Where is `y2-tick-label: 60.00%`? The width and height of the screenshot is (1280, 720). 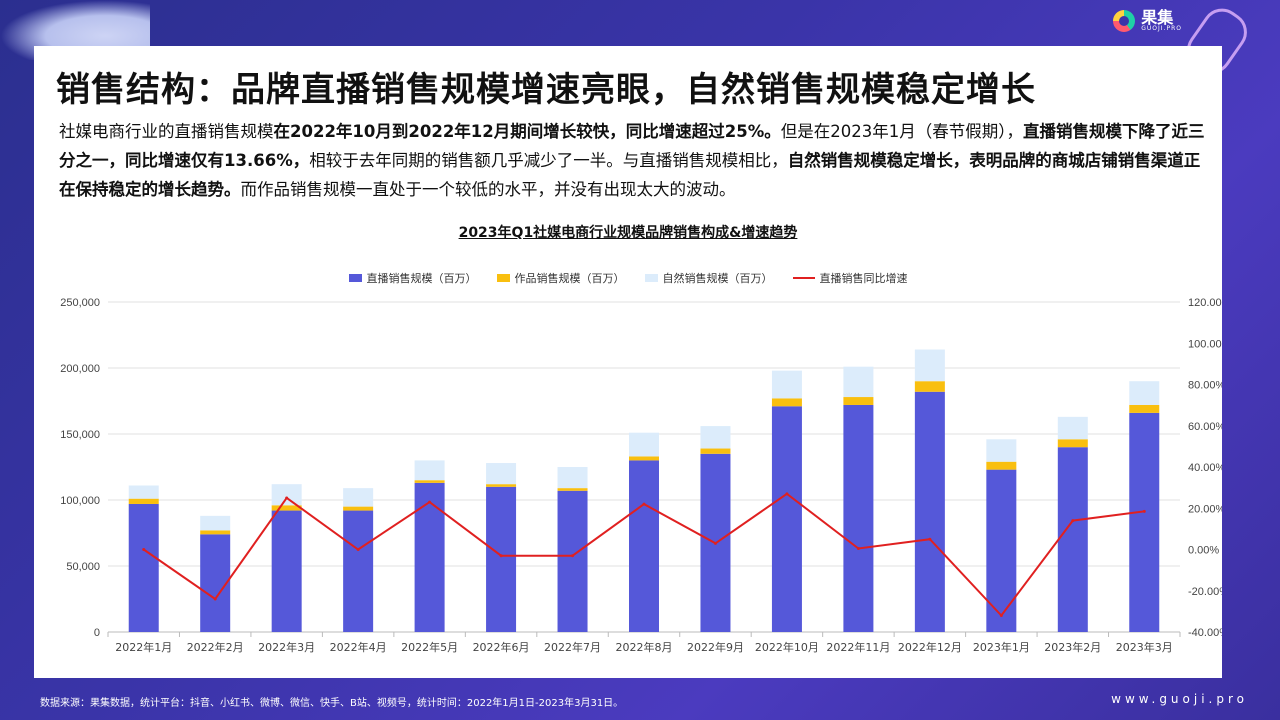
y2-tick-label: 60.00% is located at coordinates (1205, 427).